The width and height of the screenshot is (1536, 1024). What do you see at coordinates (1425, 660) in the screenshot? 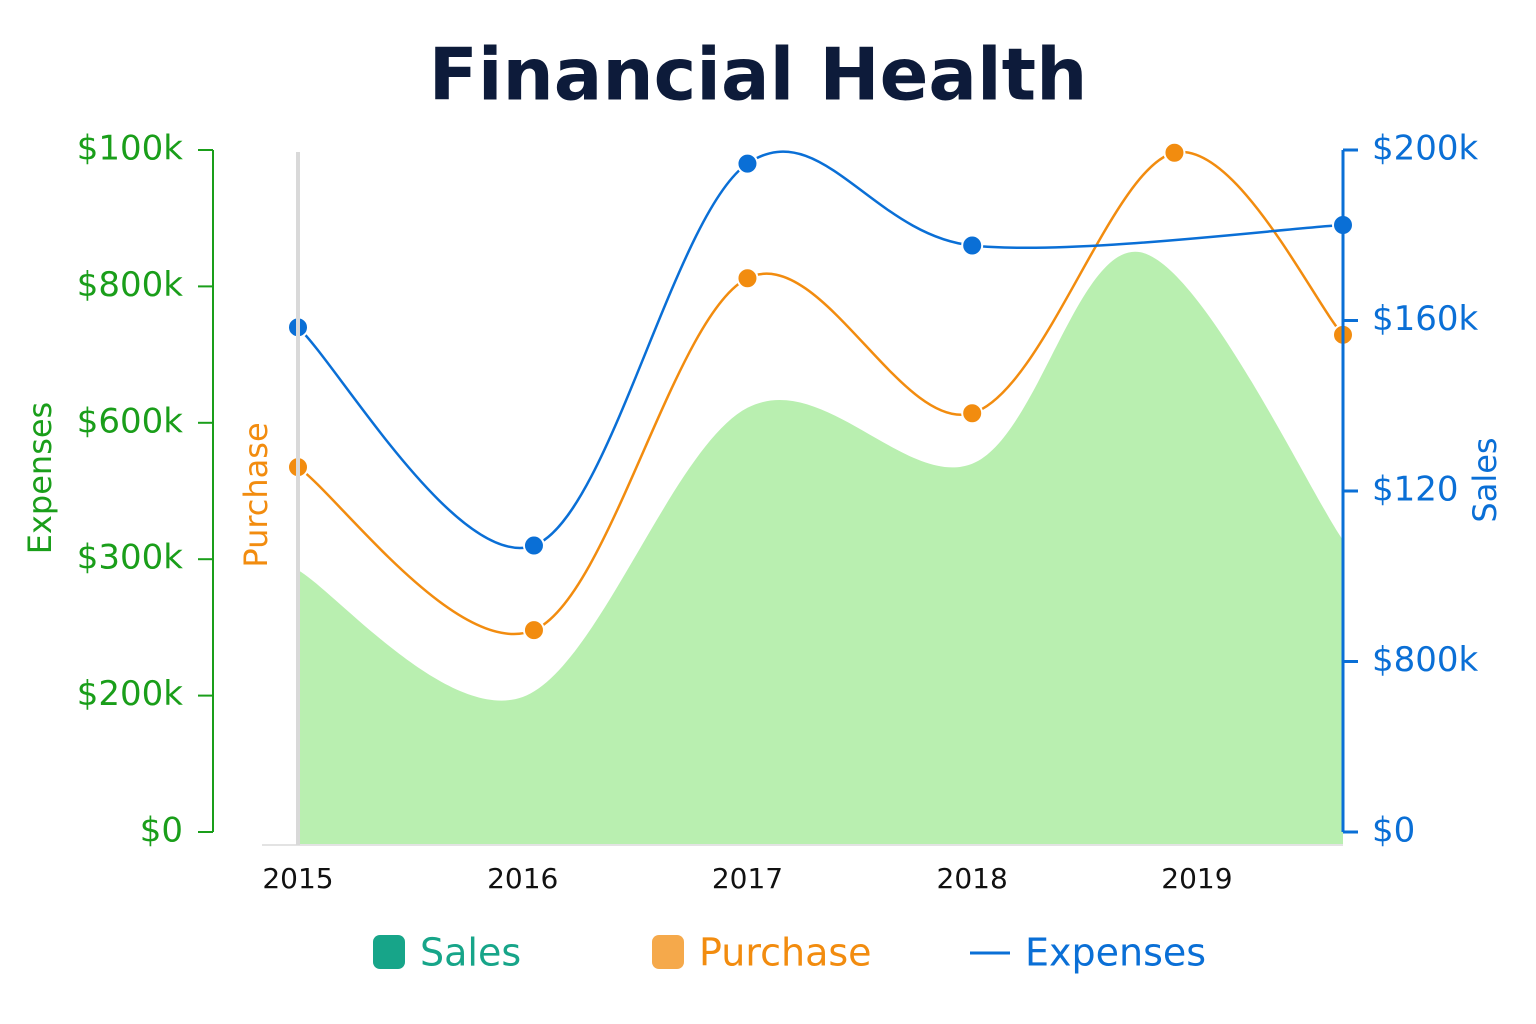
I see `y2-tick-label: $800k` at bounding box center [1425, 660].